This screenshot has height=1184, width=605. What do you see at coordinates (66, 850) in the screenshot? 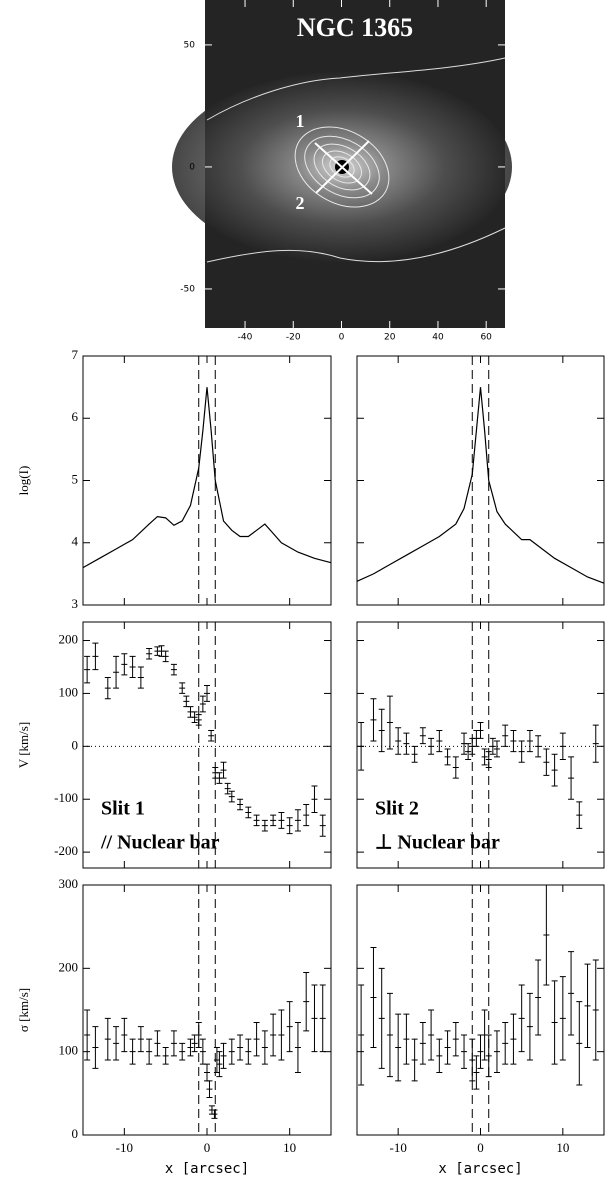
I see `y-tick-label: -200` at bounding box center [66, 850].